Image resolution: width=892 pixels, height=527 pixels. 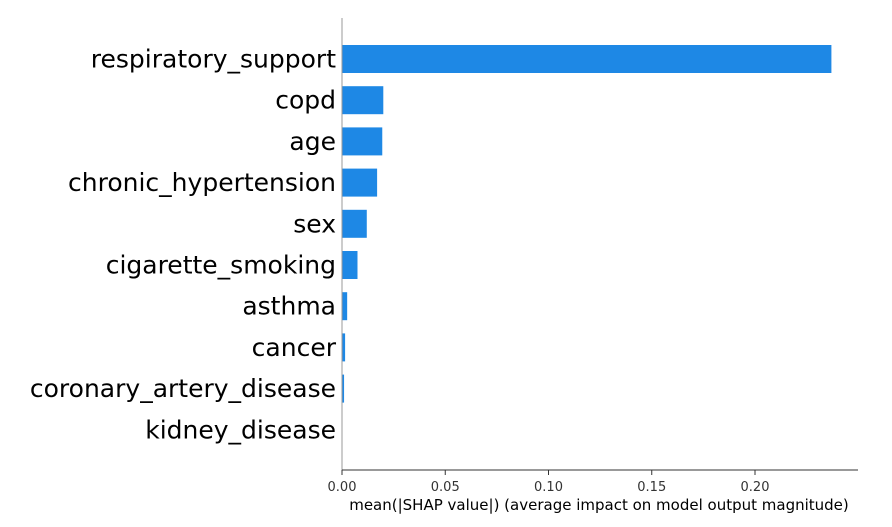 I want to click on feature-label-cancer: cancer, so click(x=294, y=347).